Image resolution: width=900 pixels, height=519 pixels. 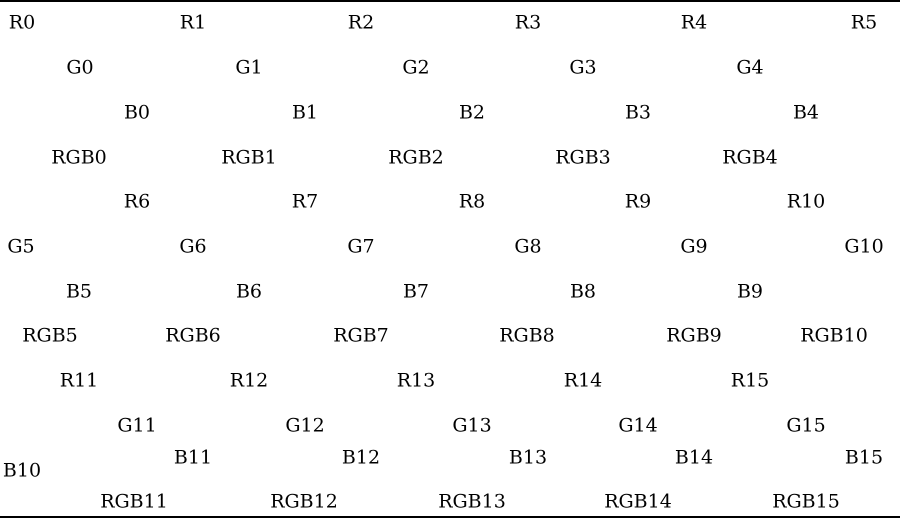 I want to click on channel-label-b6: B6, so click(x=249, y=291).